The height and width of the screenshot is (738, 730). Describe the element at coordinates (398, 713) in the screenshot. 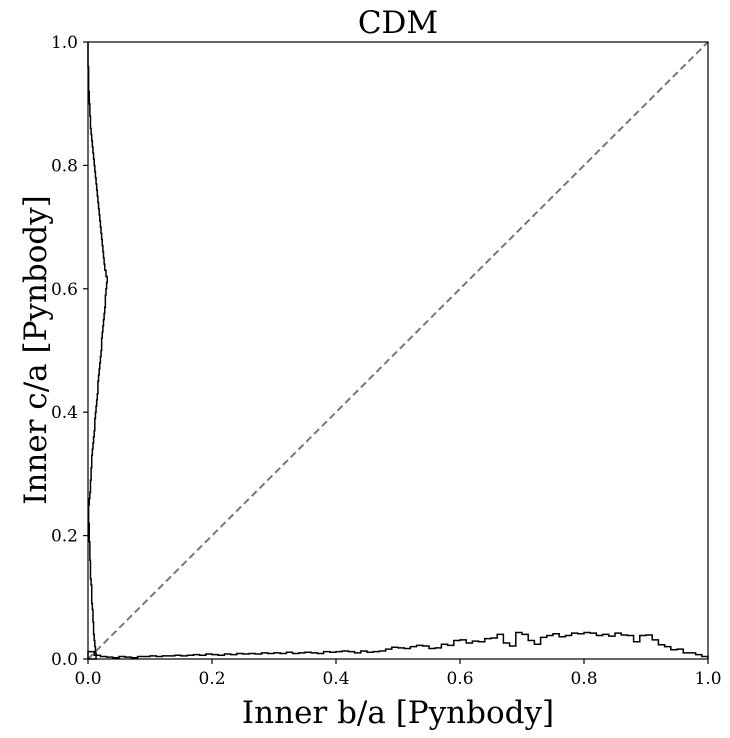

I see `x-axis-label: Inner b/a [Pynbody]` at that location.